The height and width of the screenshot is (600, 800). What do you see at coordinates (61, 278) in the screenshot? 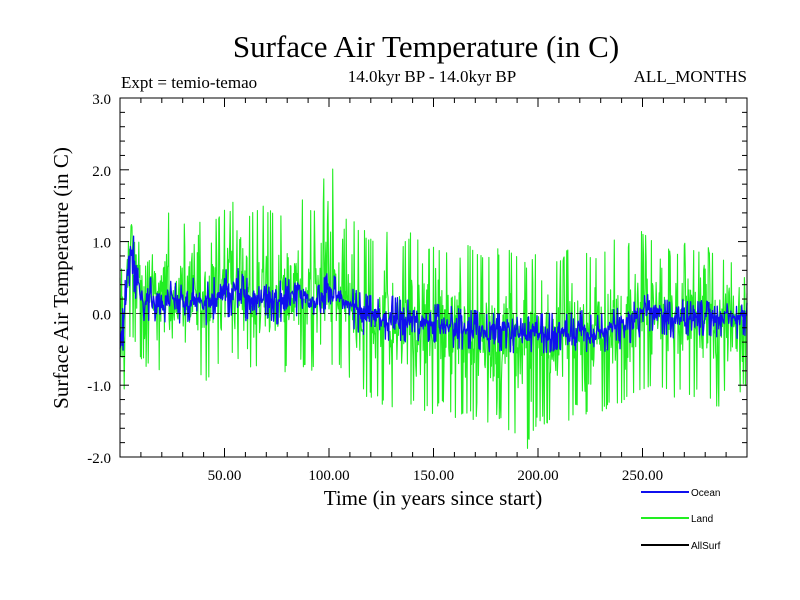
I see `y-axis-label: Surface Air Temperature (in C)` at bounding box center [61, 278].